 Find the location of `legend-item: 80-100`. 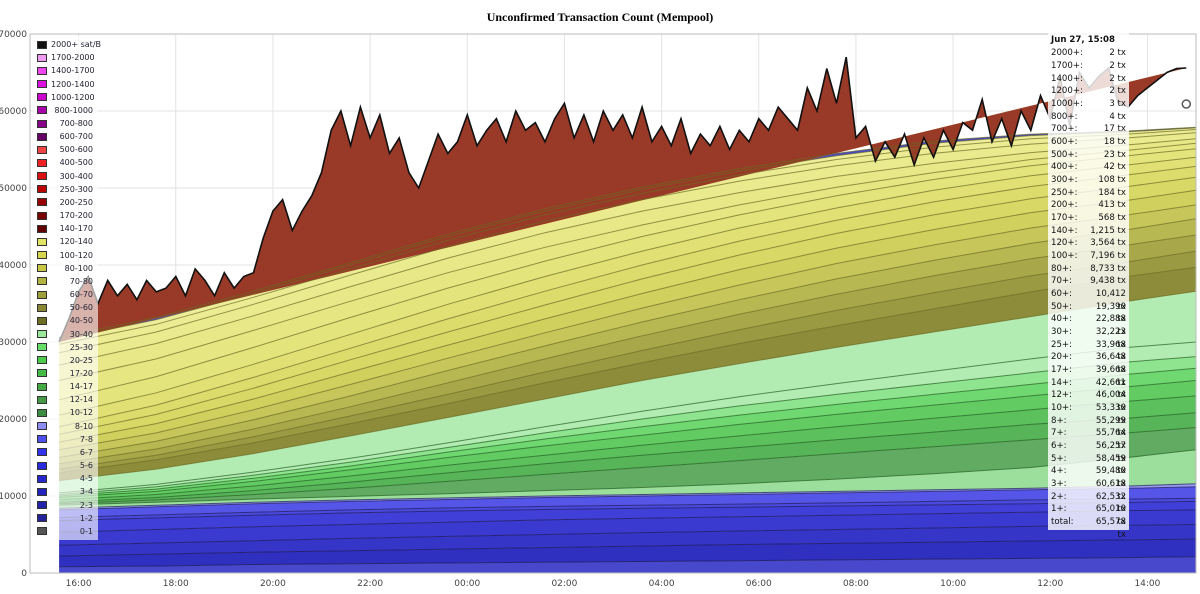

legend-item: 80-100 is located at coordinates (65, 268).